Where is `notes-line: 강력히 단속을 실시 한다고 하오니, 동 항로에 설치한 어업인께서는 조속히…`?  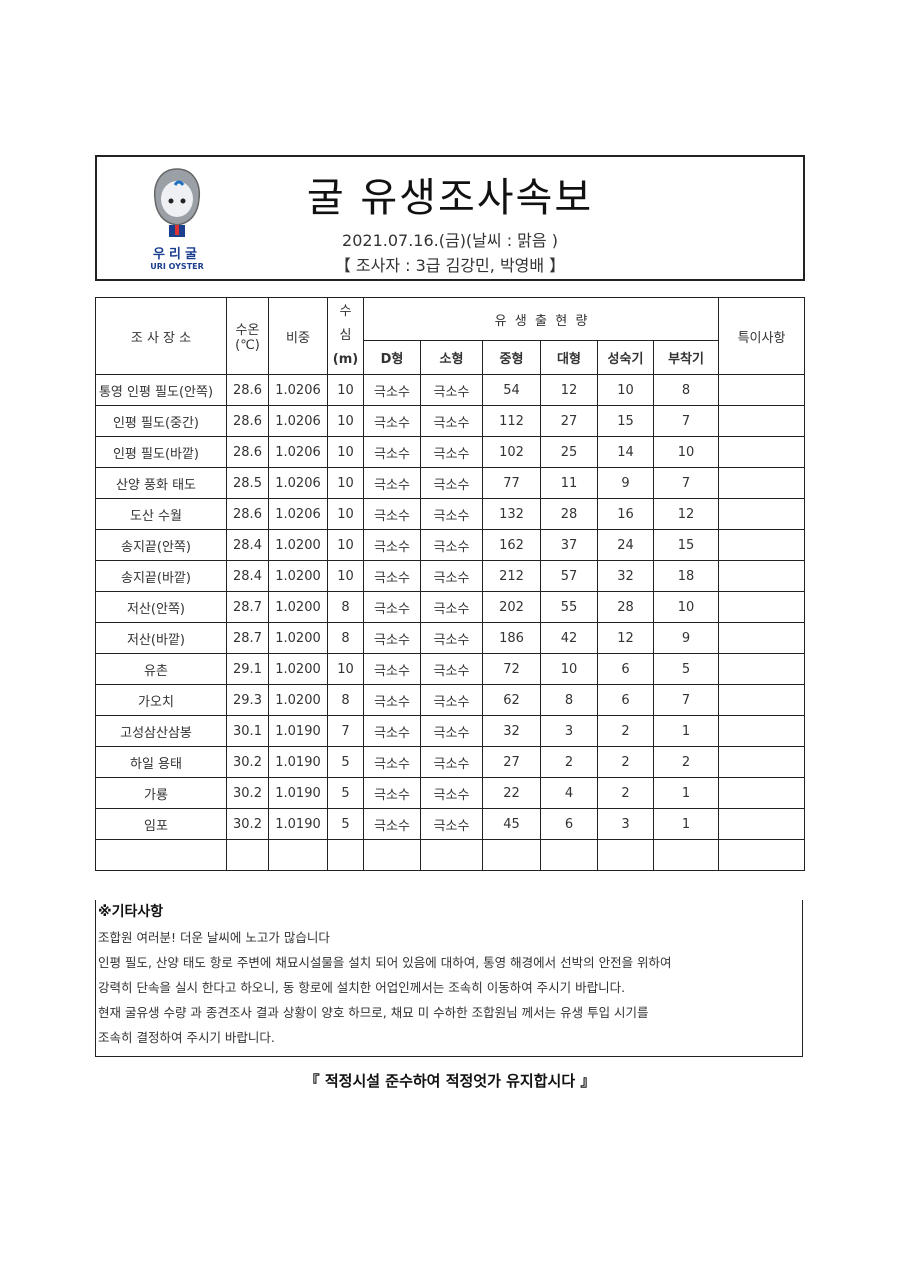
notes-line: 강력히 단속을 실시 한다고 하오니, 동 항로에 설치한 어업인께서는 조속히… is located at coordinates (362, 987).